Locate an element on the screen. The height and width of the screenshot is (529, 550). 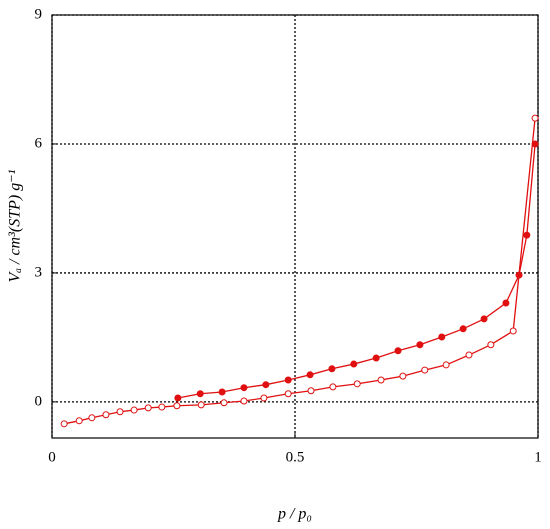
x-tick-label: 0.5 is located at coordinates (295, 457).